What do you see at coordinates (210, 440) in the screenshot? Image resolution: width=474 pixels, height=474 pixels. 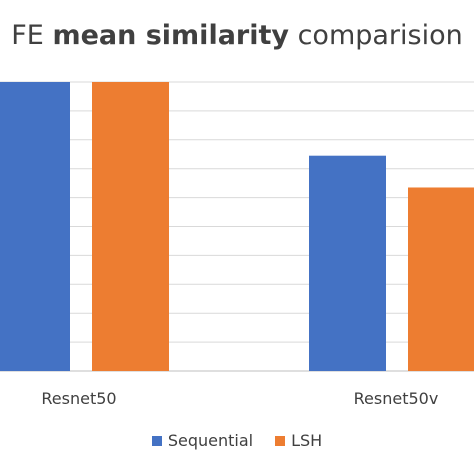 I see `legend-label-sequential: Sequential` at bounding box center [210, 440].